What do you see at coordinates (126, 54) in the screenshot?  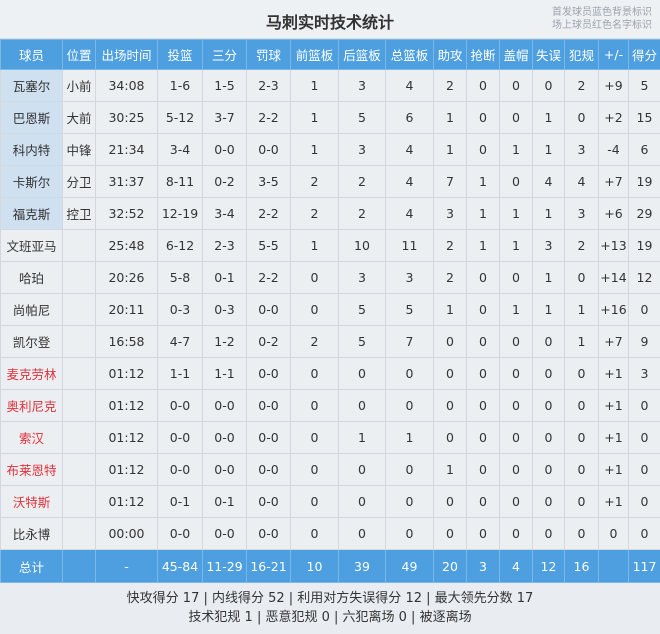 I see `column-header: 出场时间` at bounding box center [126, 54].